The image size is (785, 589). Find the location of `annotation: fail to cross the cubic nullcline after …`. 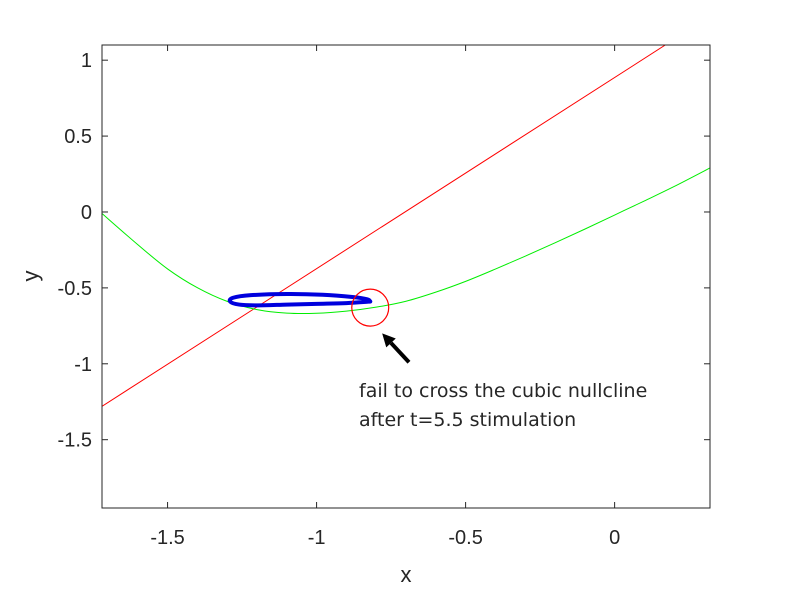

annotation: fail to cross the cubic nullcline after … is located at coordinates (503, 405).